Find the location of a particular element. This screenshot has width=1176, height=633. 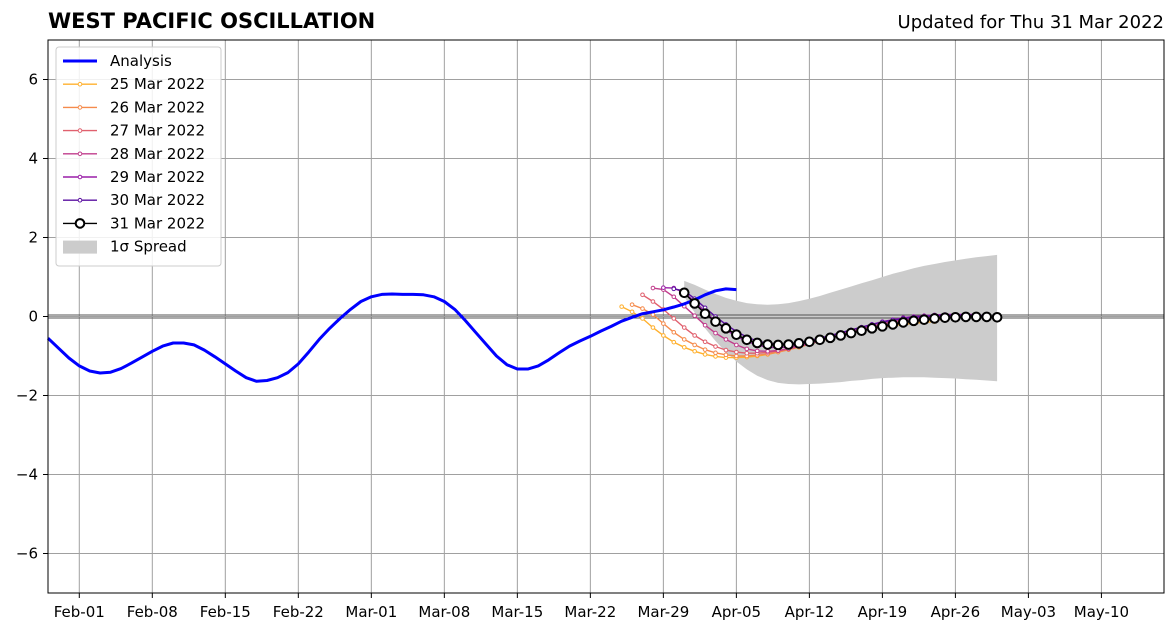

legend-entry: 31 Mar 2022 is located at coordinates (134, 223).